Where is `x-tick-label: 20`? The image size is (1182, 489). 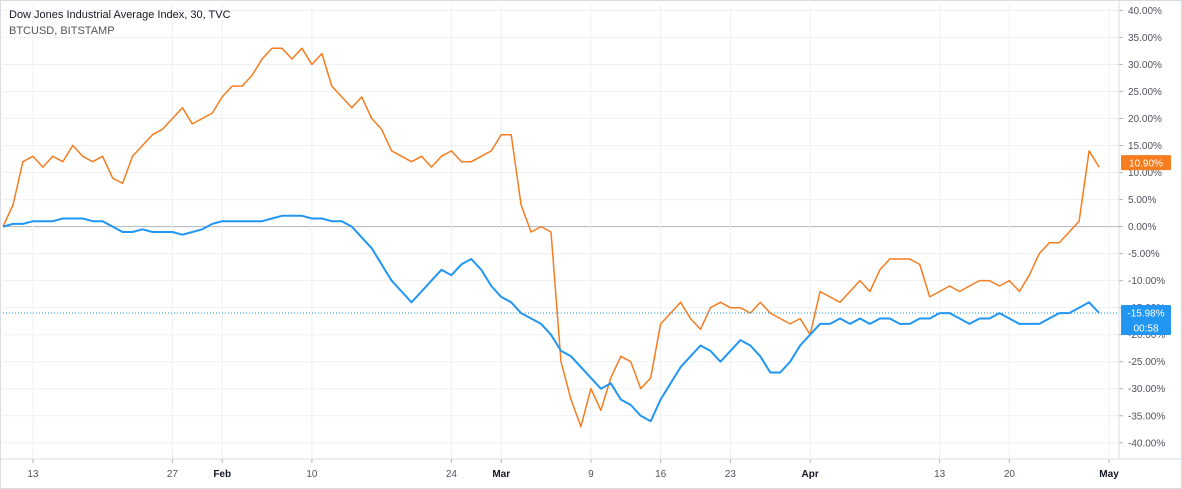 x-tick-label: 20 is located at coordinates (1010, 474).